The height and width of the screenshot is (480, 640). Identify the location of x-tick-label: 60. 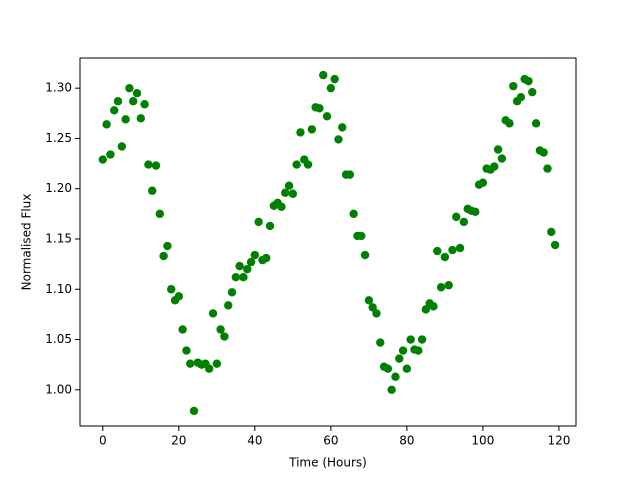
(330, 441).